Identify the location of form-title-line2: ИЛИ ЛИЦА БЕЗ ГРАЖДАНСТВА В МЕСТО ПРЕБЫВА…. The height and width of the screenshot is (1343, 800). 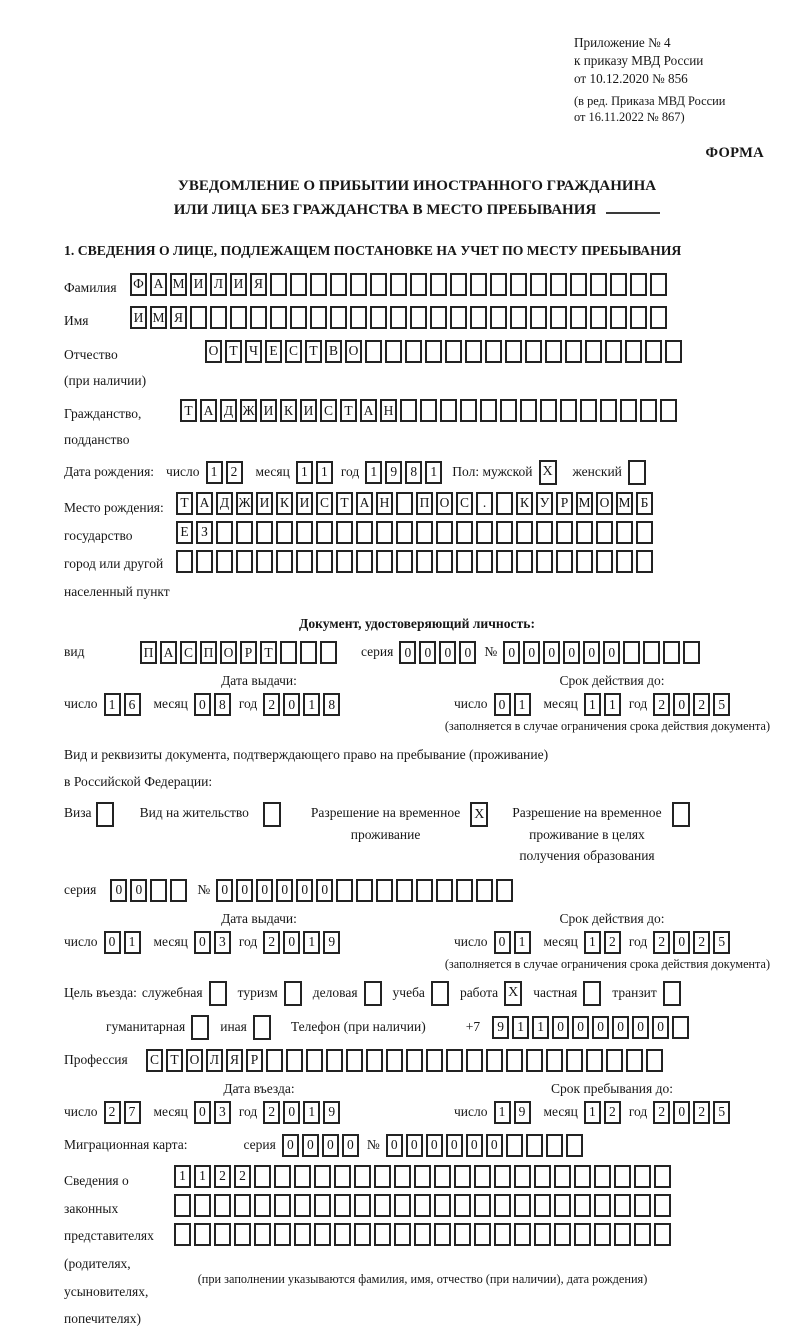
(417, 210).